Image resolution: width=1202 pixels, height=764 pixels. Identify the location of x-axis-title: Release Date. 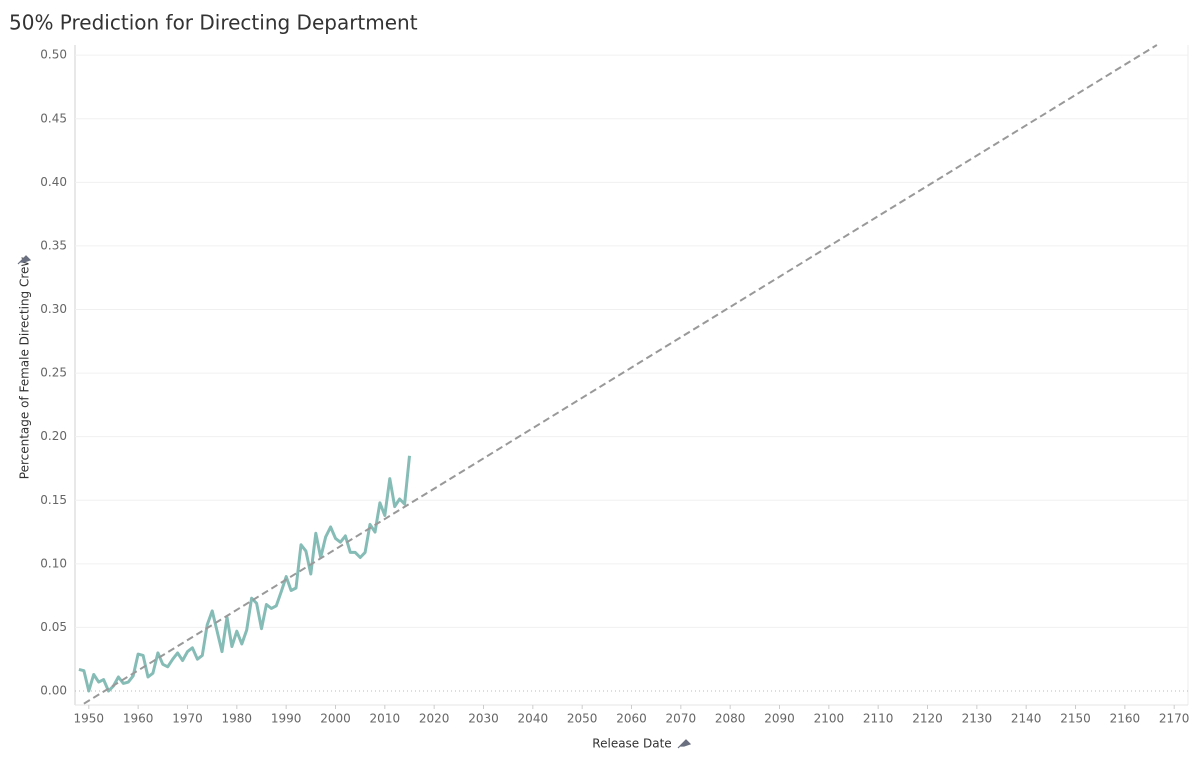
(631, 744).